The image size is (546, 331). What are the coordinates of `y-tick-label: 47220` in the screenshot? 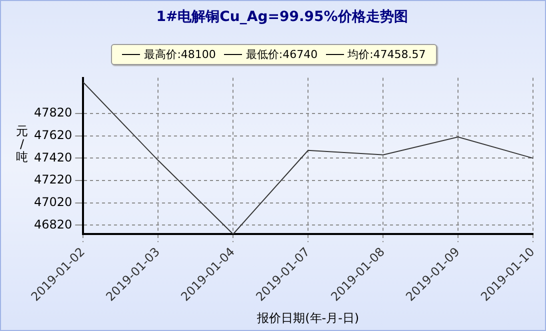 It's located at (53, 179).